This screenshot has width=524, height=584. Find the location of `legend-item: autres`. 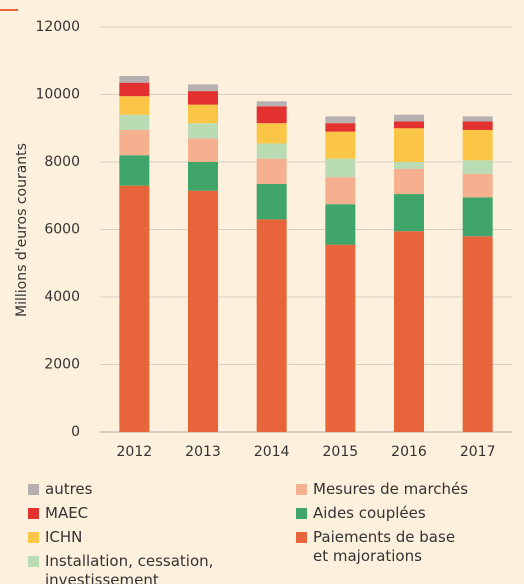

legend-item: autres is located at coordinates (136, 489).